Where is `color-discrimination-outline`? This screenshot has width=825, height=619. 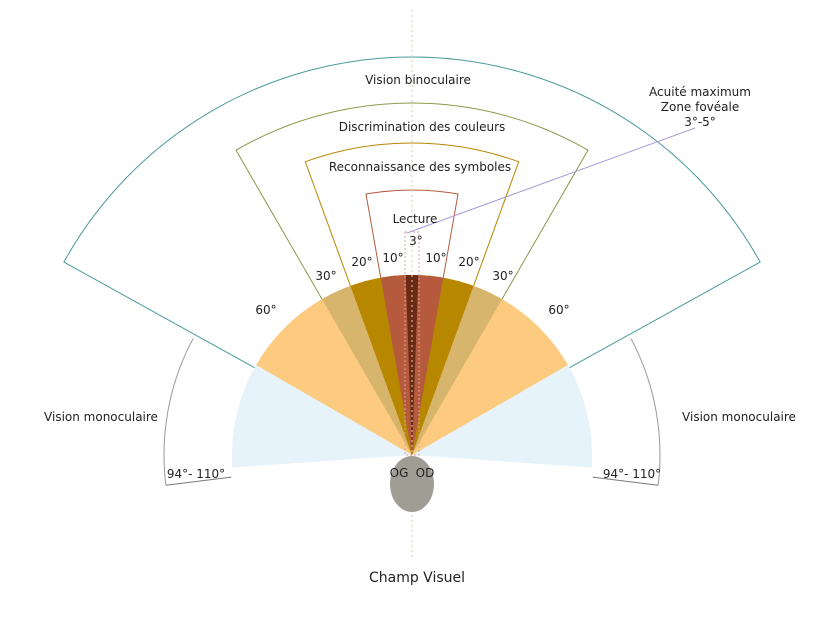 color-discrimination-outline is located at coordinates (412, 201).